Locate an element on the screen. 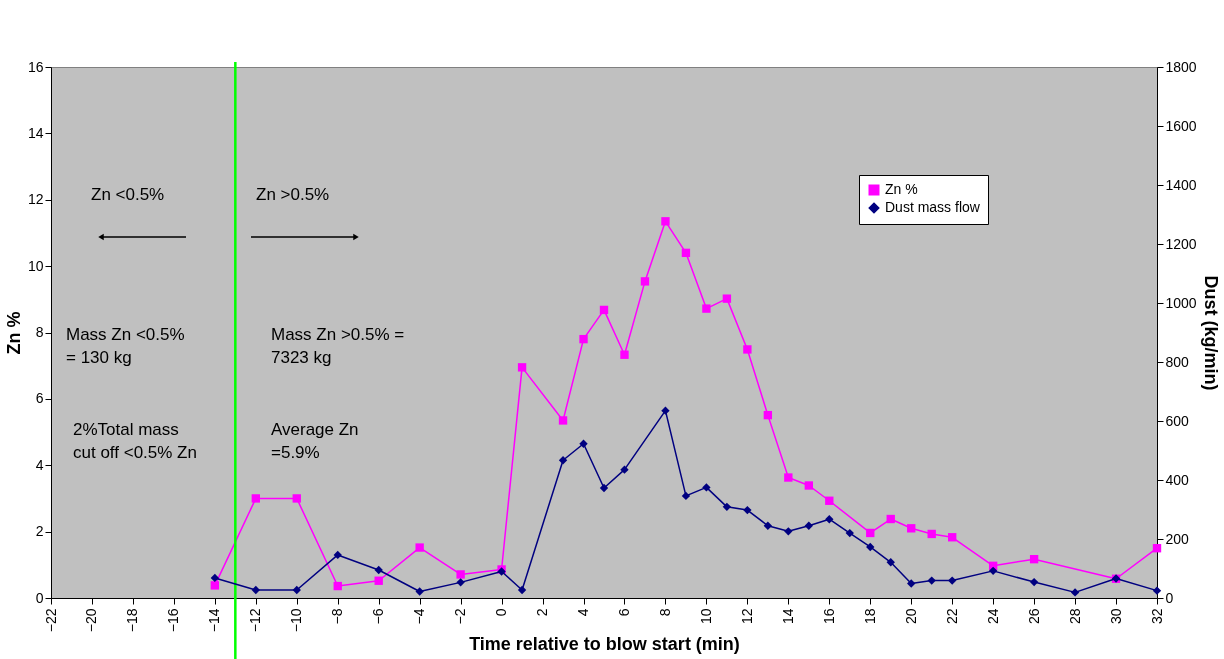 The height and width of the screenshot is (659, 1224). x-tick-label: −8 is located at coordinates (337, 616).